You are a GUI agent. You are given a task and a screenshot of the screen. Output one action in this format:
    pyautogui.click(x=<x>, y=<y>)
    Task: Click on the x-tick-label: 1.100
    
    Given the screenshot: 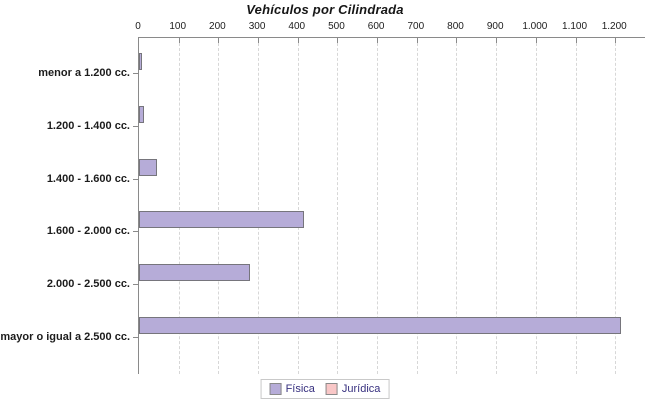 What is the action you would take?
    pyautogui.click(x=575, y=26)
    